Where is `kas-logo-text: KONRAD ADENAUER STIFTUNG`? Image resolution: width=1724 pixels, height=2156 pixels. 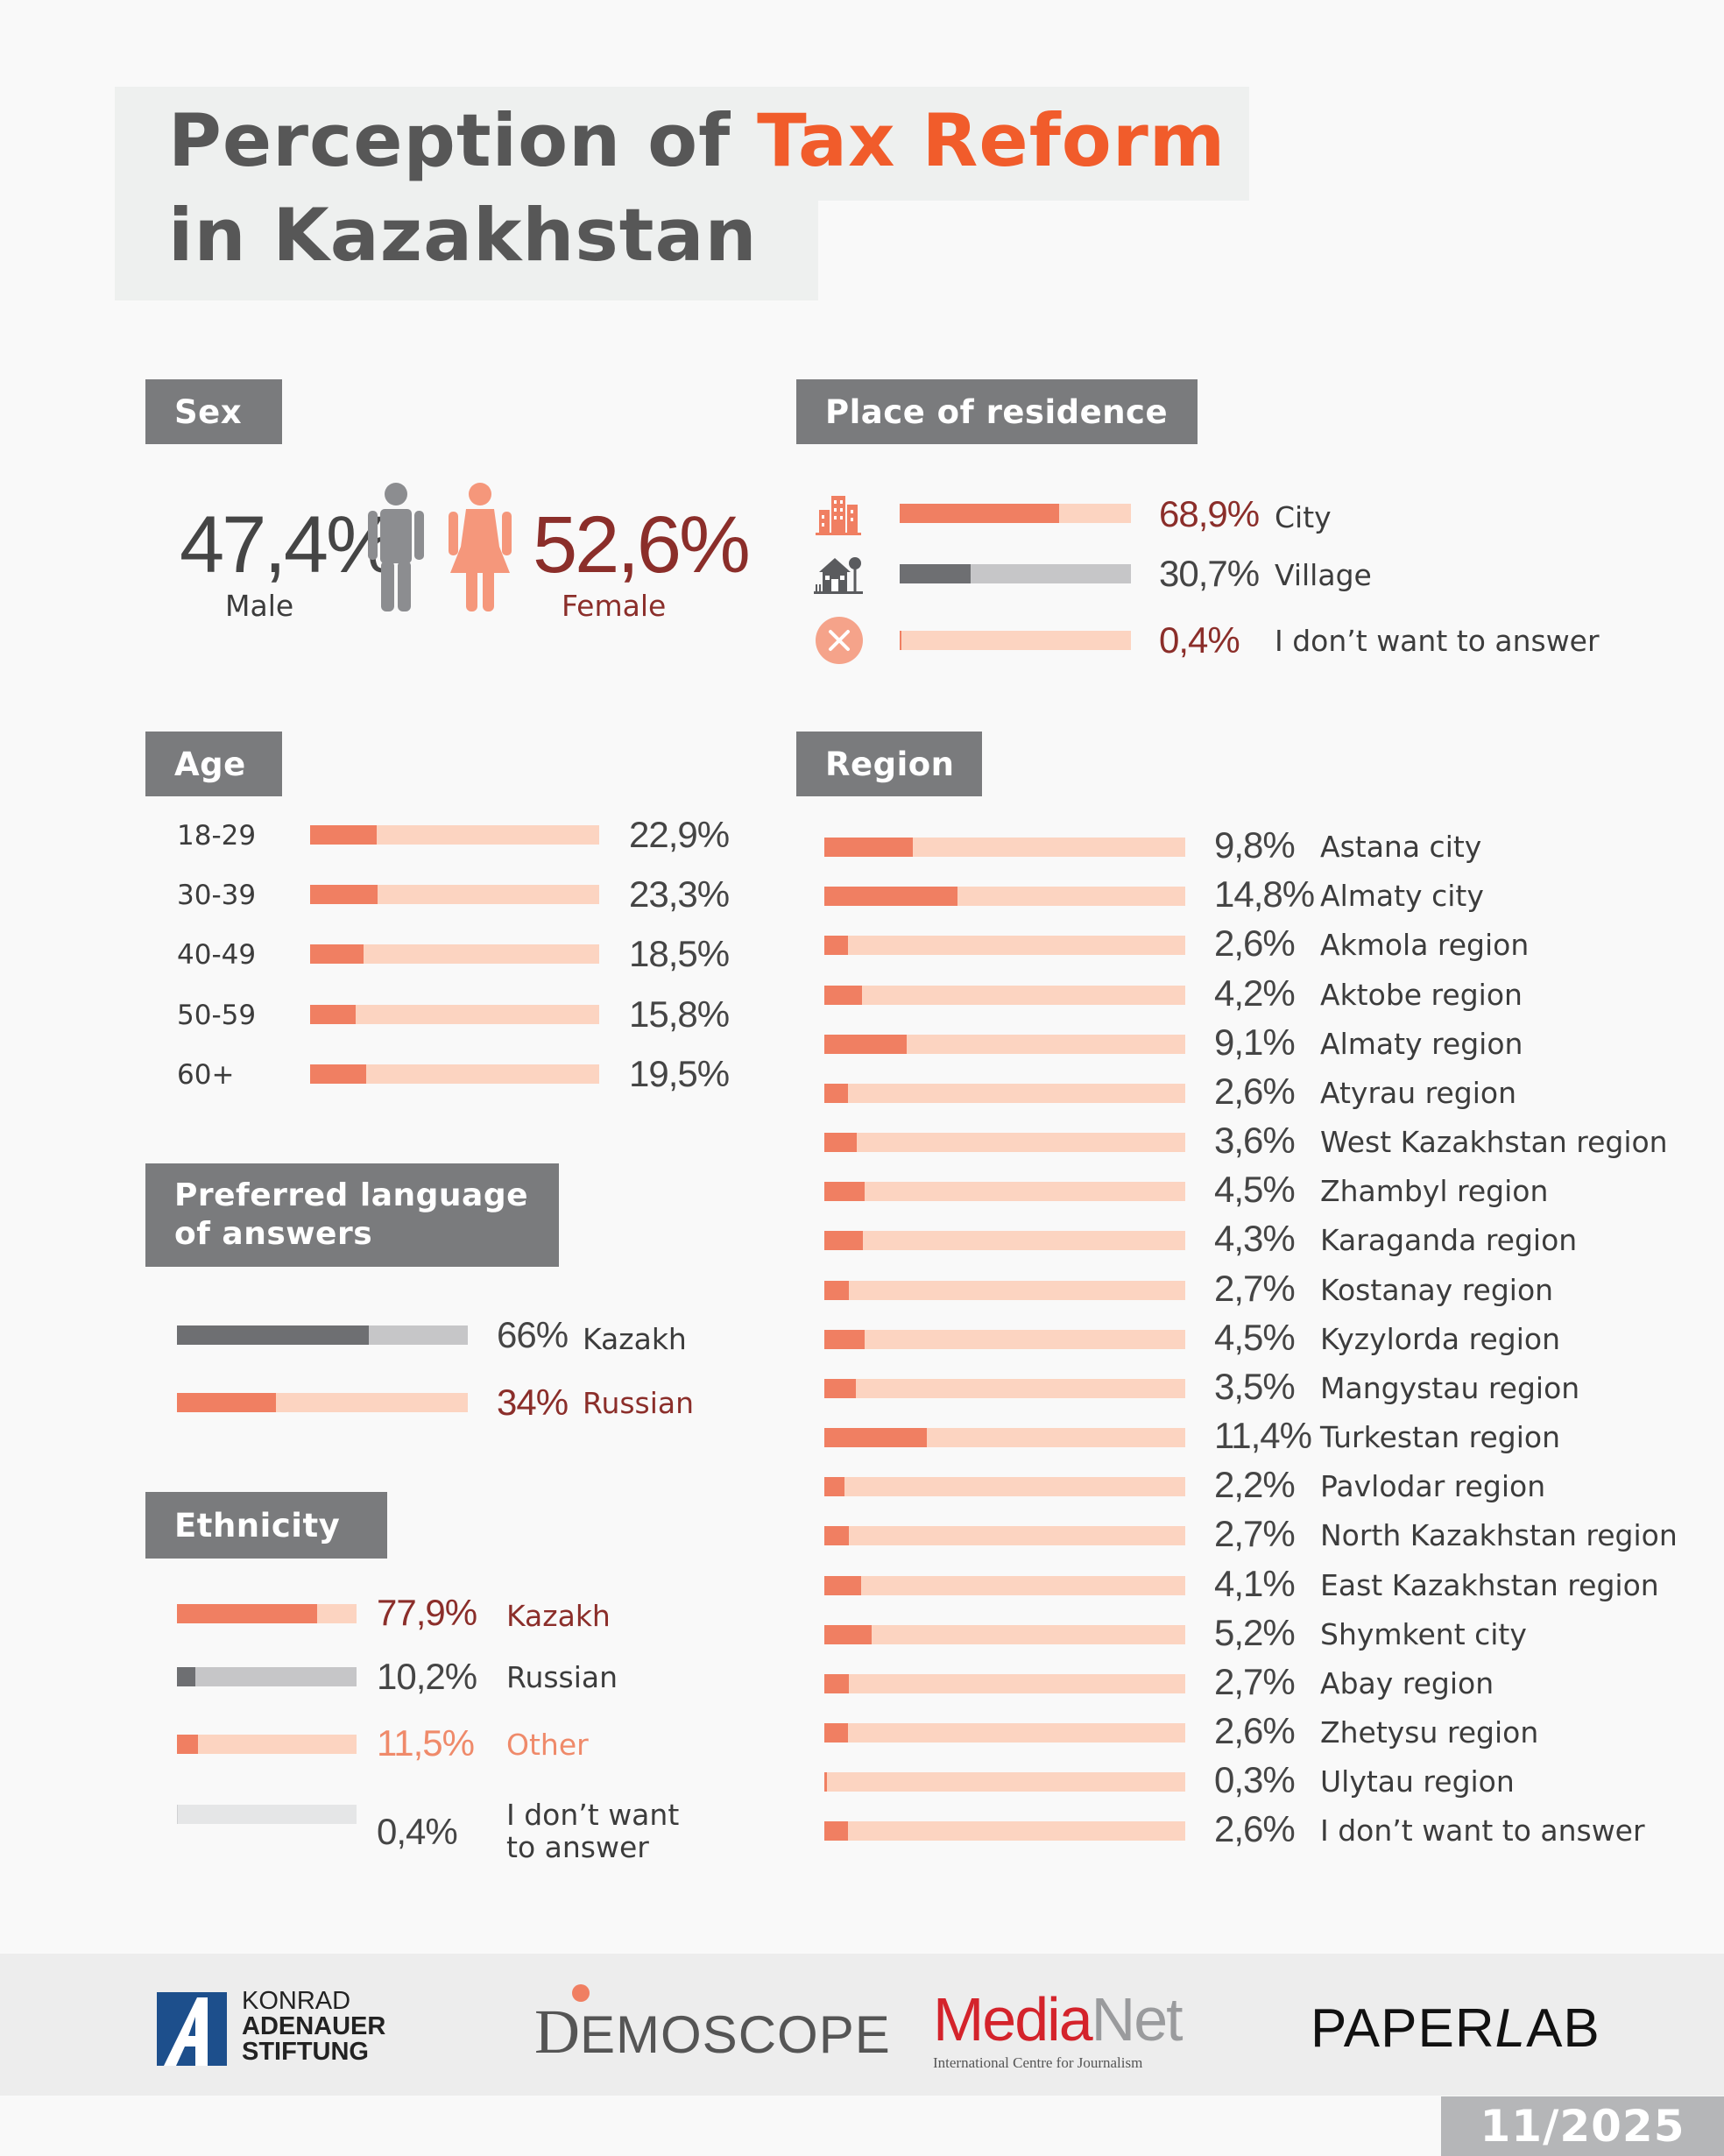 kas-logo-text: KONRAD ADENAUER STIFTUNG is located at coordinates (313, 2027).